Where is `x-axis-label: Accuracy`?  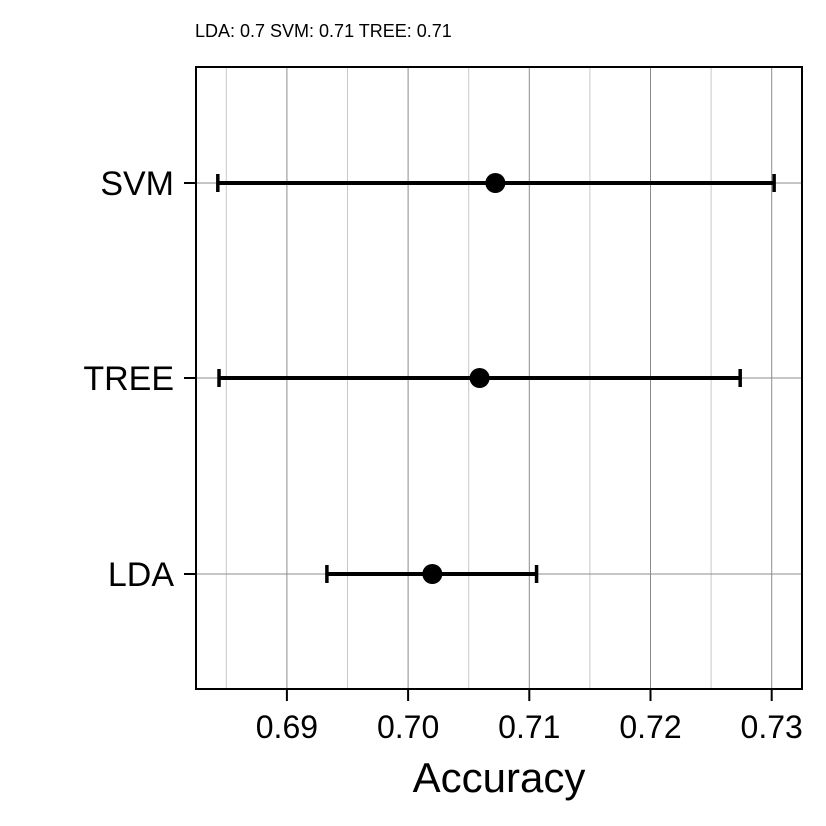 x-axis-label: Accuracy is located at coordinates (499, 777).